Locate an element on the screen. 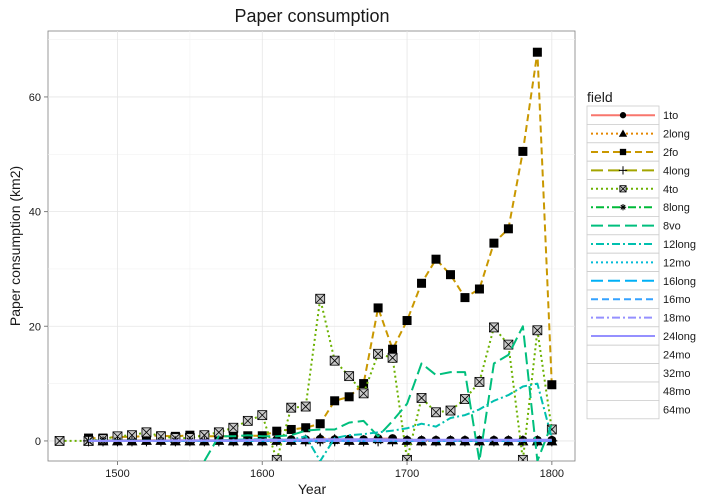 This screenshot has height=504, width=720. y-tick-label: 20 is located at coordinates (35, 327).